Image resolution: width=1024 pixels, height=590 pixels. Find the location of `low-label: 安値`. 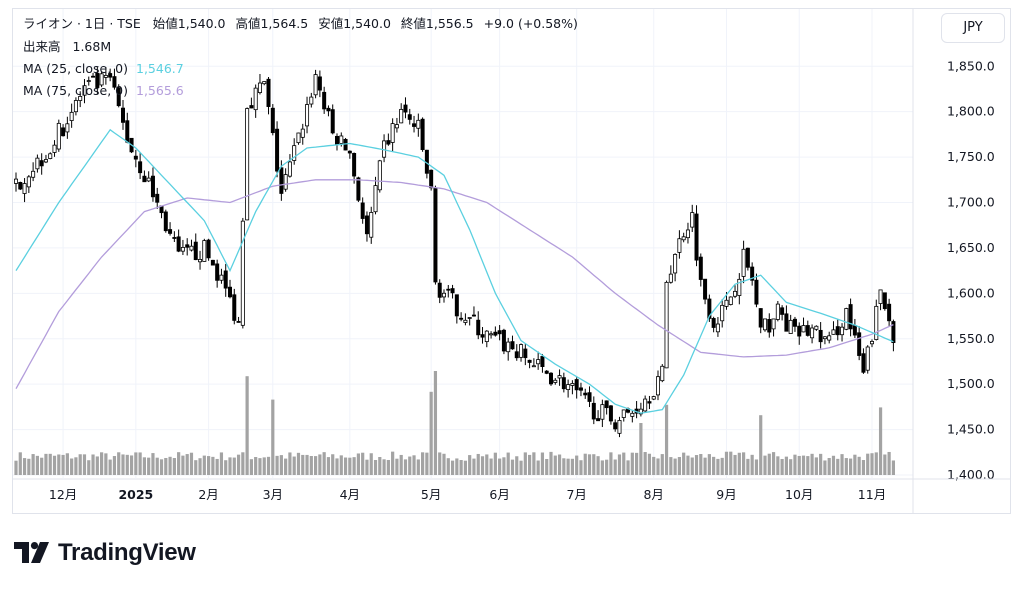

low-label: 安値 is located at coordinates (331, 23).